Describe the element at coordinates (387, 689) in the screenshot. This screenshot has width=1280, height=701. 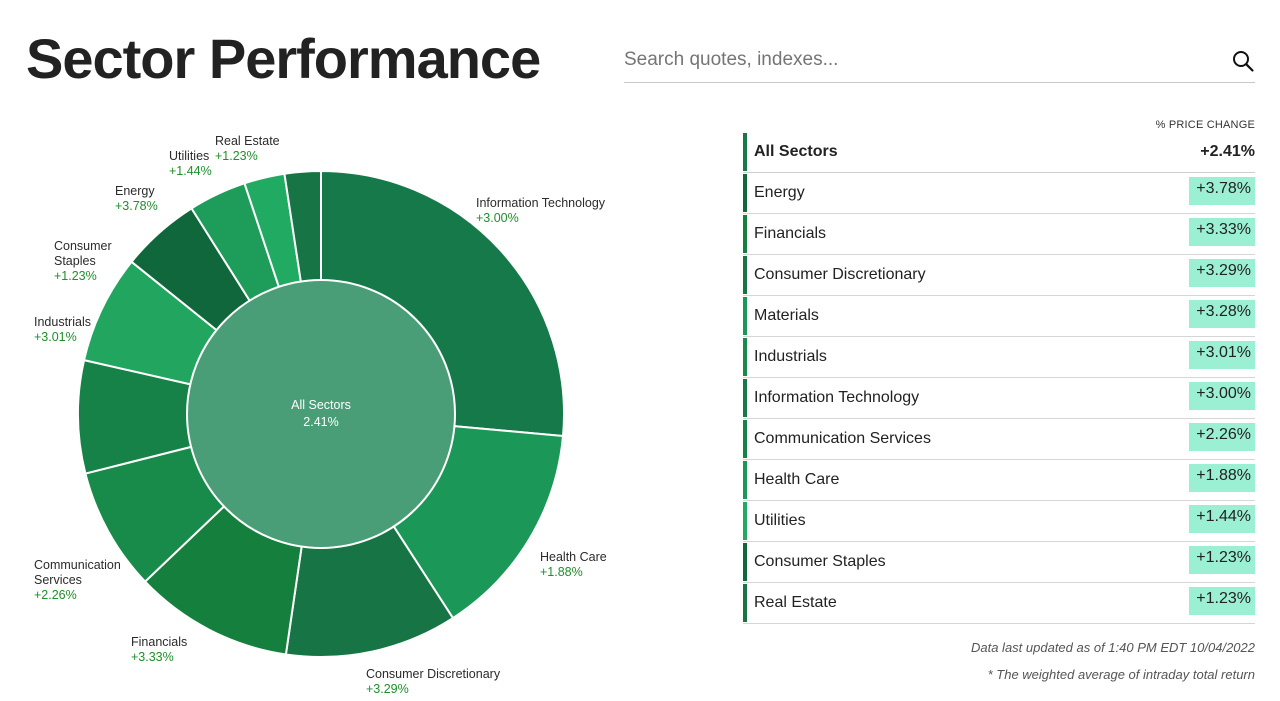
I see `slice-value-label: +3.29%` at that location.